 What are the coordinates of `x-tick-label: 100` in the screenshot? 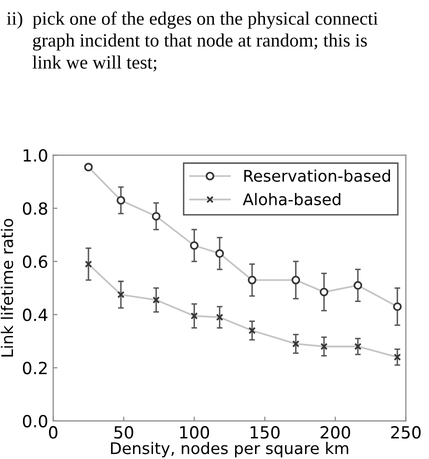 It's located at (195, 432).